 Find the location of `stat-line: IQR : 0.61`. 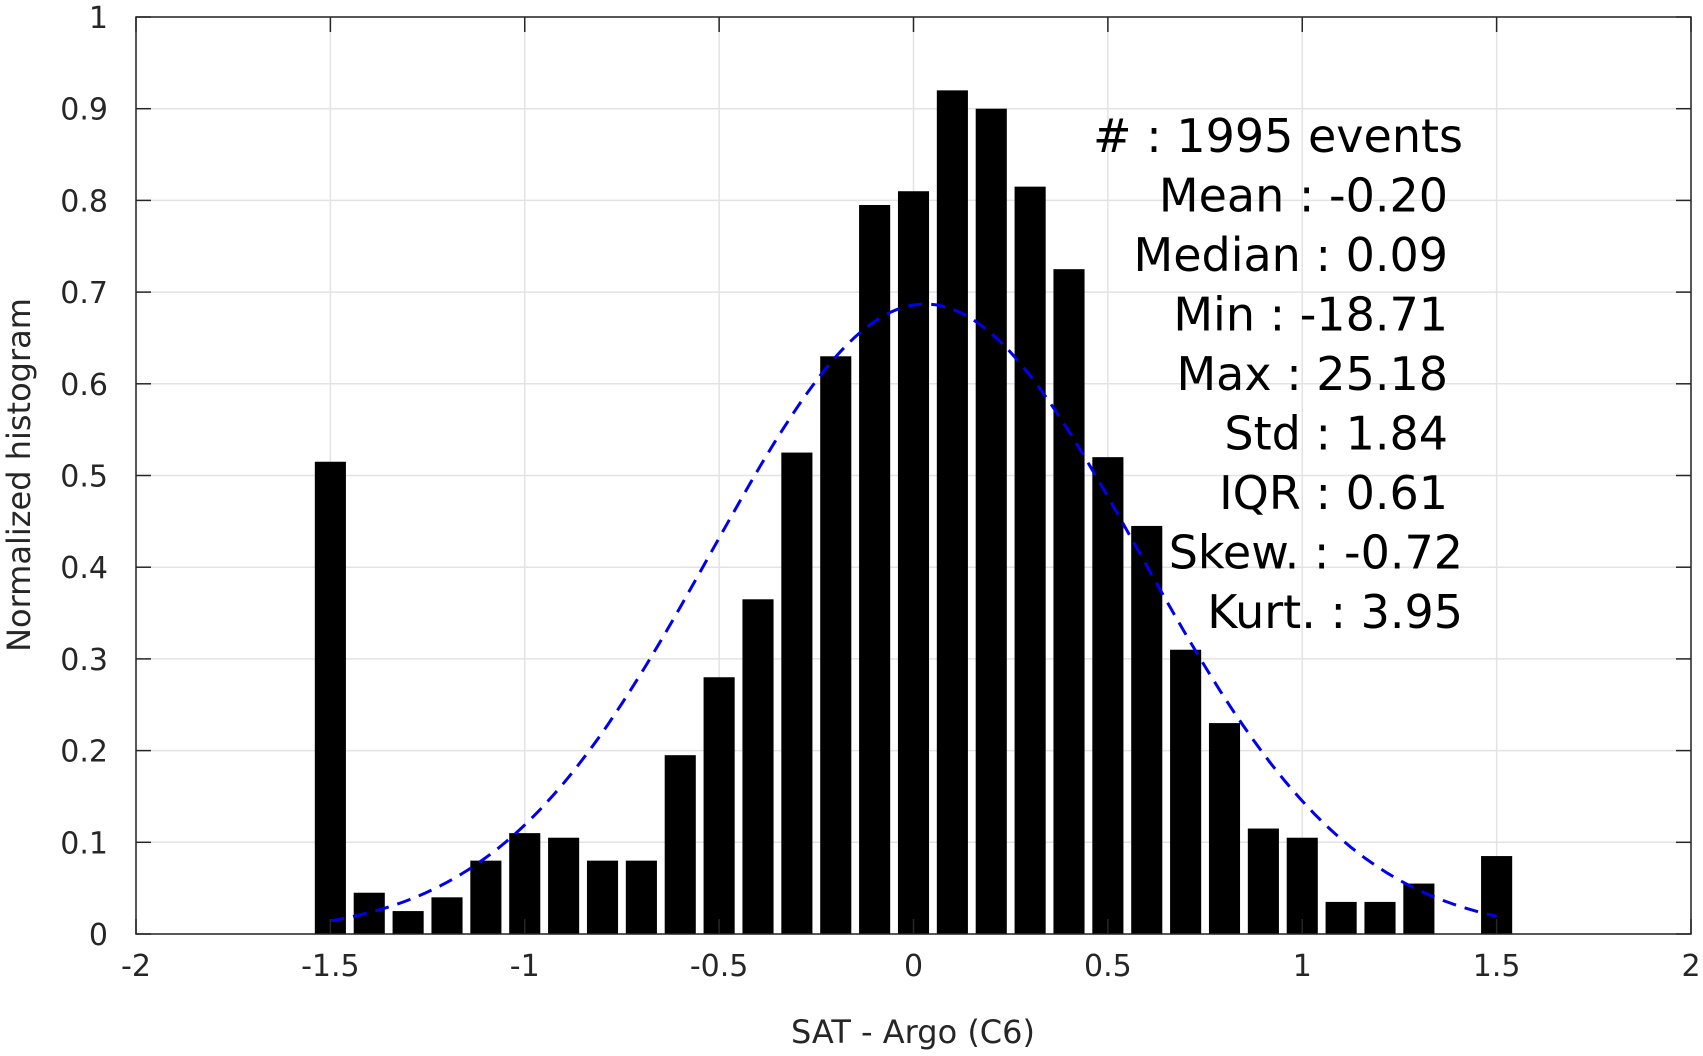

stat-line: IQR : 0.61 is located at coordinates (1333, 493).